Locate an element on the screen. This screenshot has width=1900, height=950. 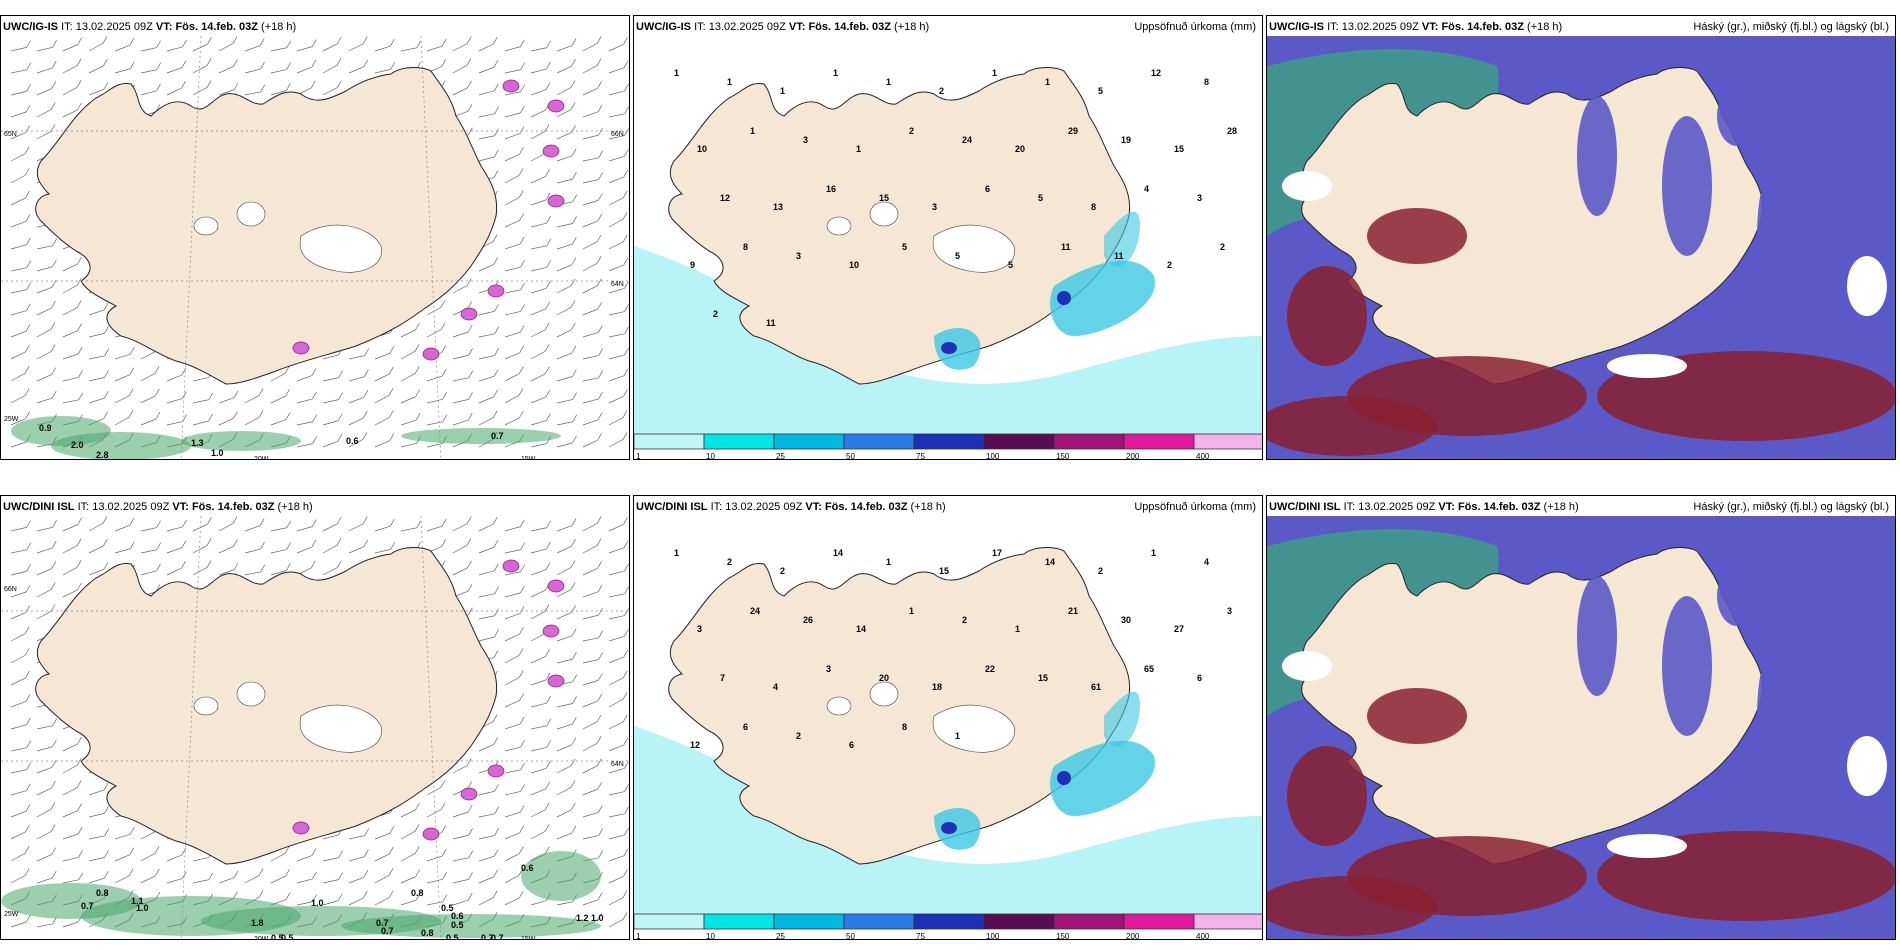
glacier-langjokull is located at coordinates (251, 214).